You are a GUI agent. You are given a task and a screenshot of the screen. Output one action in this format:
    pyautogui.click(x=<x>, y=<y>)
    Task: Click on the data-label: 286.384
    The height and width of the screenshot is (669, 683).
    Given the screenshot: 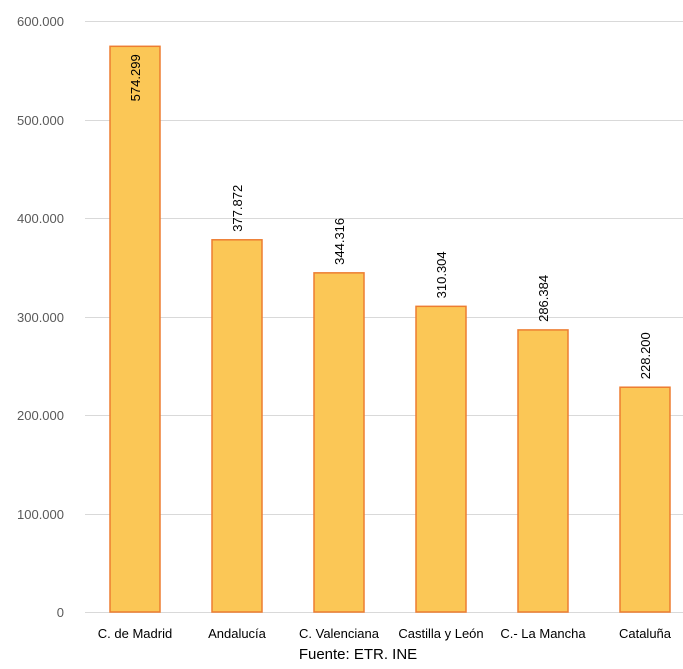 What is the action you would take?
    pyautogui.click(x=543, y=298)
    